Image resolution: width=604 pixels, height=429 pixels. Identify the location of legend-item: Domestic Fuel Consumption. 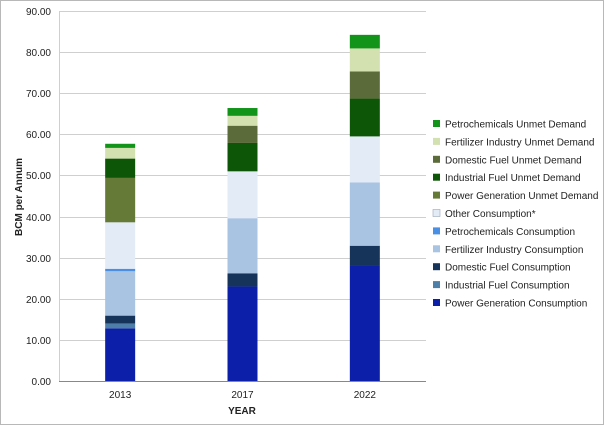
(502, 268).